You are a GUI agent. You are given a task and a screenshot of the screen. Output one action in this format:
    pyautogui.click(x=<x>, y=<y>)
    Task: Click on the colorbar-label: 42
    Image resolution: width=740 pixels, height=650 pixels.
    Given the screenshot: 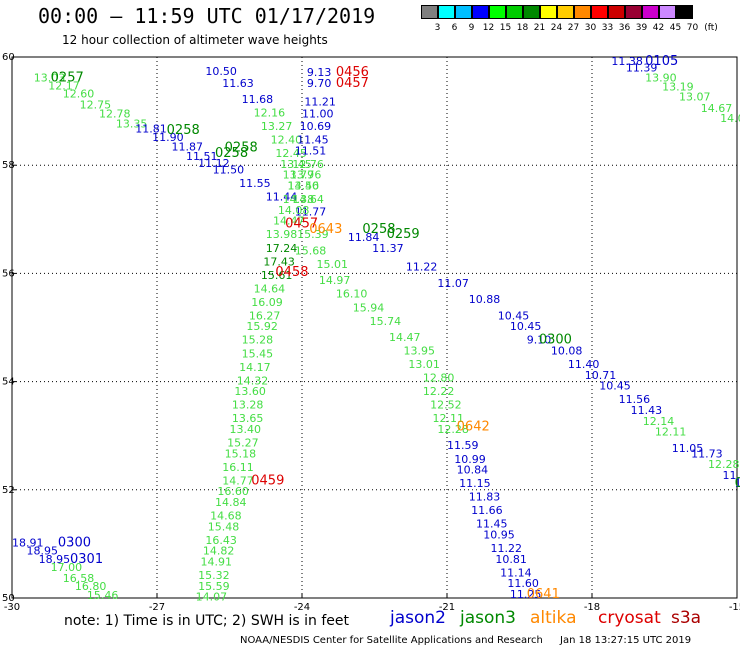 What is the action you would take?
    pyautogui.click(x=658, y=28)
    